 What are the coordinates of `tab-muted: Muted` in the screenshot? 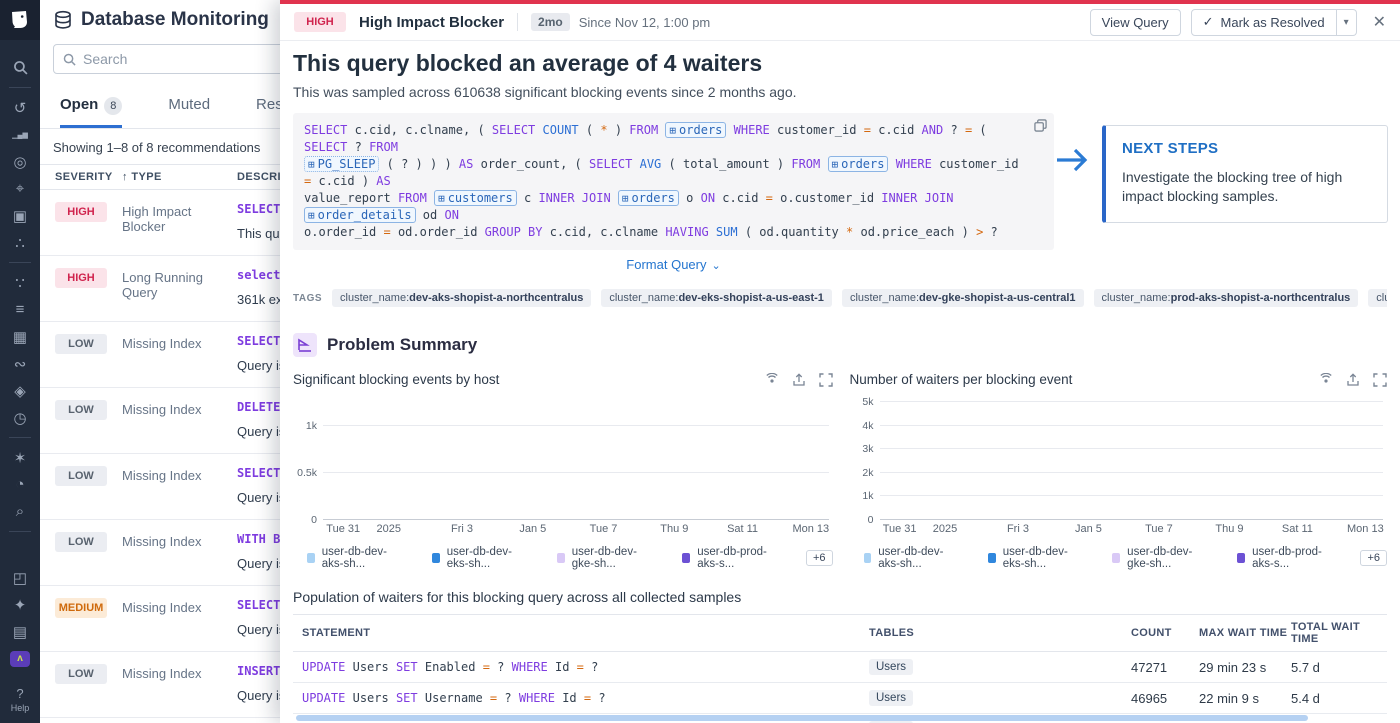 It's located at (189, 104).